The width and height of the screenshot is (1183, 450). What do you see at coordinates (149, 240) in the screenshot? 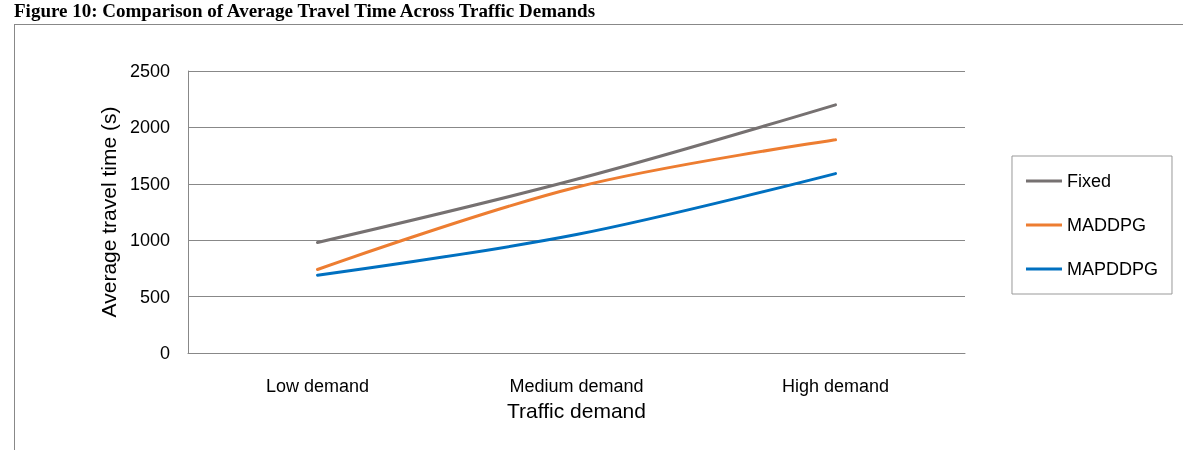
I see `y-tick-label: 1000` at bounding box center [149, 240].